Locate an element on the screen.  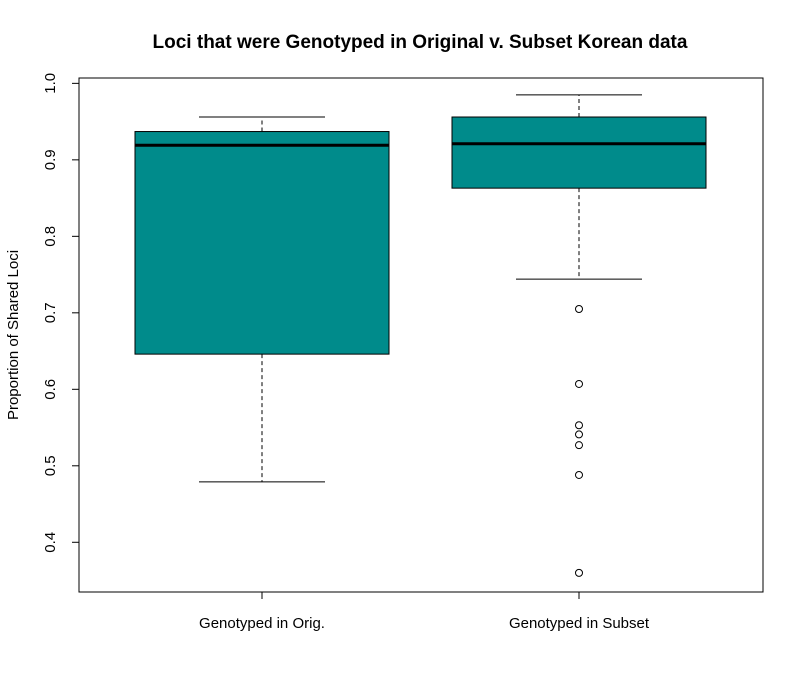
y-tick-label: 0.8 is located at coordinates (50, 236).